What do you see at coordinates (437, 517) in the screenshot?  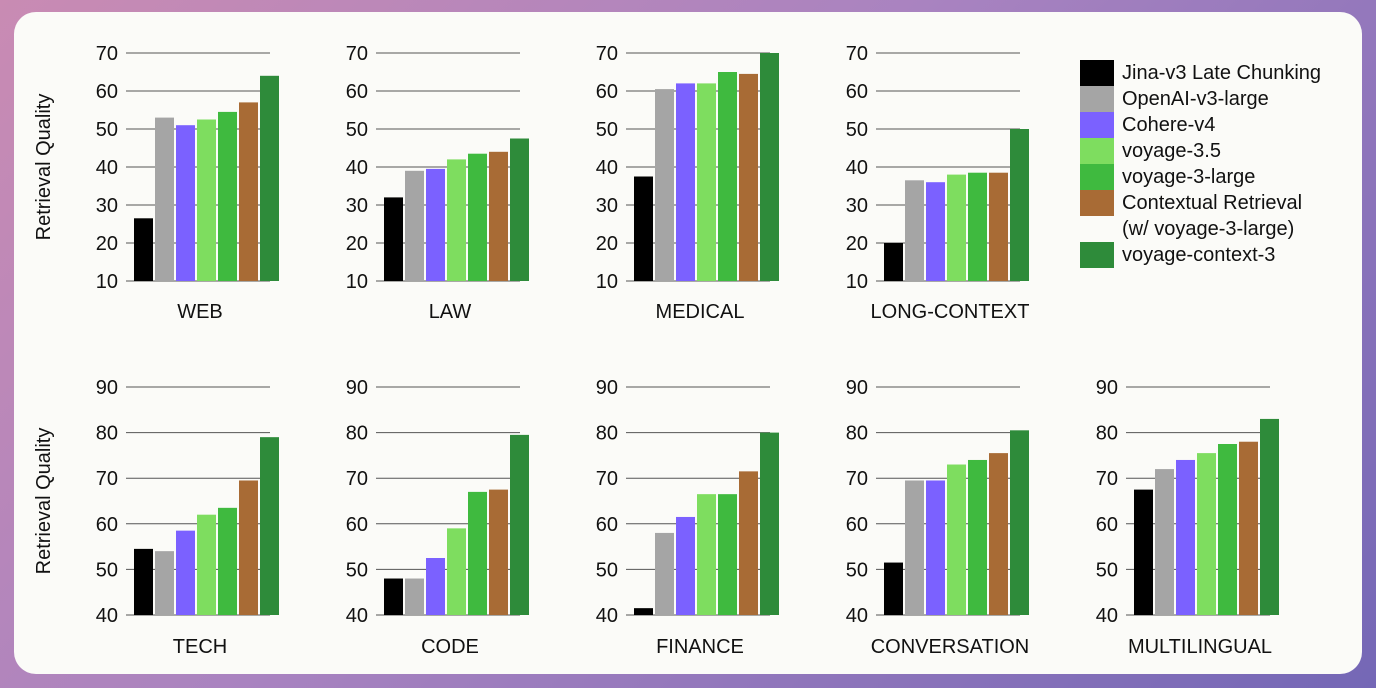 I see `chart-panel-code: 40 50 60 70 80 90 CODE` at bounding box center [437, 517].